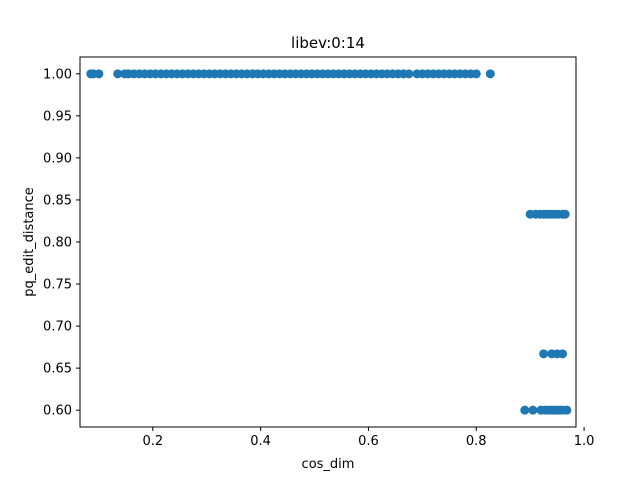  Describe the element at coordinates (260, 441) in the screenshot. I see `x-tick-label: 0.4` at that location.